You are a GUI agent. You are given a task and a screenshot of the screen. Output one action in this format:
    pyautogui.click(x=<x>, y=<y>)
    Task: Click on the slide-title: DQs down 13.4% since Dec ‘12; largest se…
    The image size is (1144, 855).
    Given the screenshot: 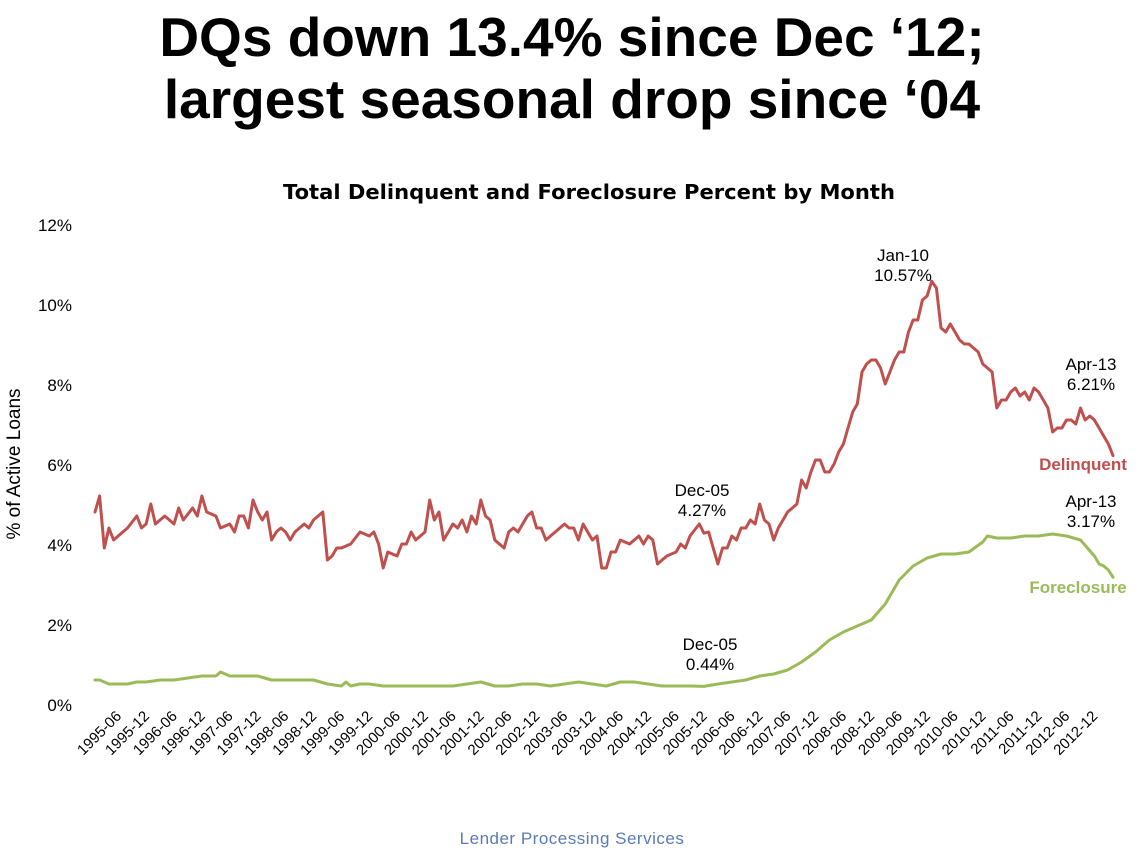 What is the action you would take?
    pyautogui.click(x=572, y=68)
    